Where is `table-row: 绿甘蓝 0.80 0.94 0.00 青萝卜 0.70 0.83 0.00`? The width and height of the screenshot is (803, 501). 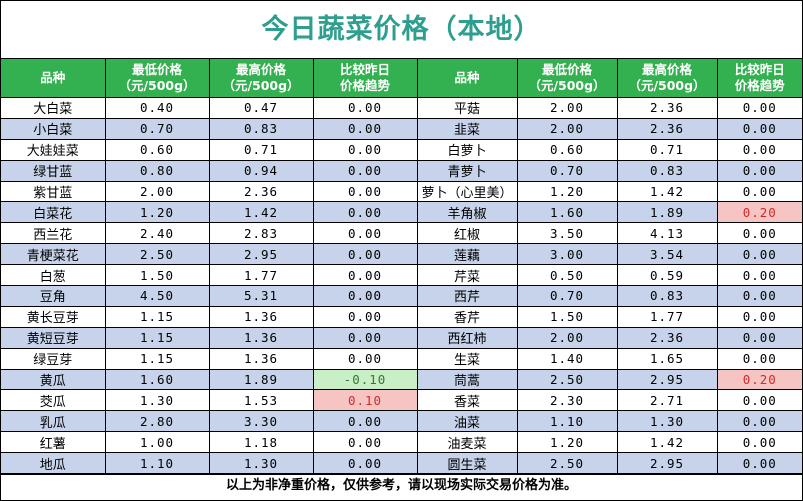 table-row: 绿甘蓝 0.80 0.94 0.00 青萝卜 0.70 0.83 0.00 is located at coordinates (401, 170).